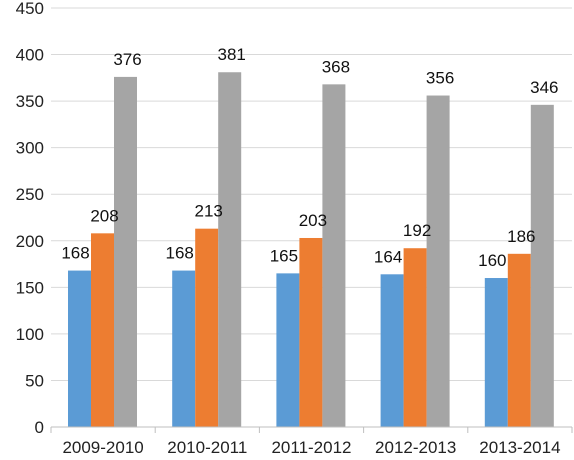  I want to click on data-label: 164, so click(388, 256).